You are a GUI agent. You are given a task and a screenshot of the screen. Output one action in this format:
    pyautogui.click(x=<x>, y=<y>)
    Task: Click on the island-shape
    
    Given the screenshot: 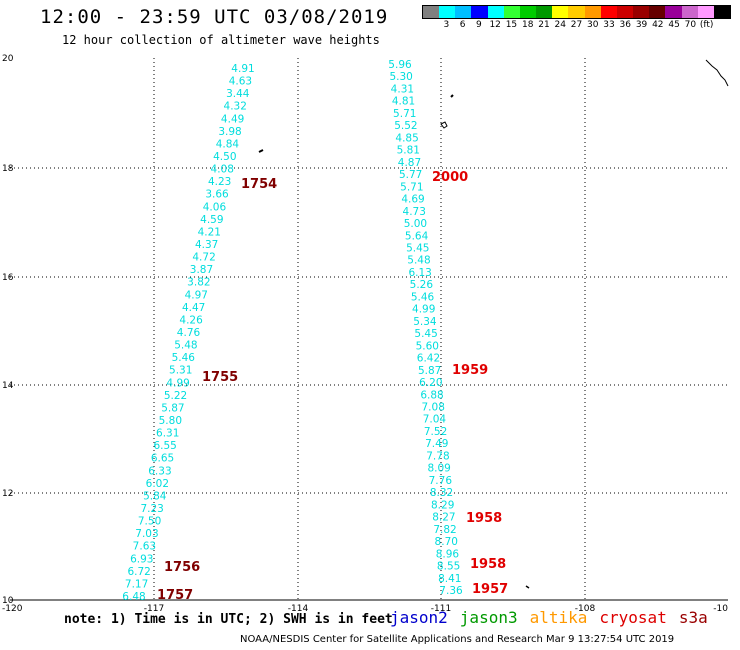 What is the action you would take?
    pyautogui.click(x=527, y=587)
    